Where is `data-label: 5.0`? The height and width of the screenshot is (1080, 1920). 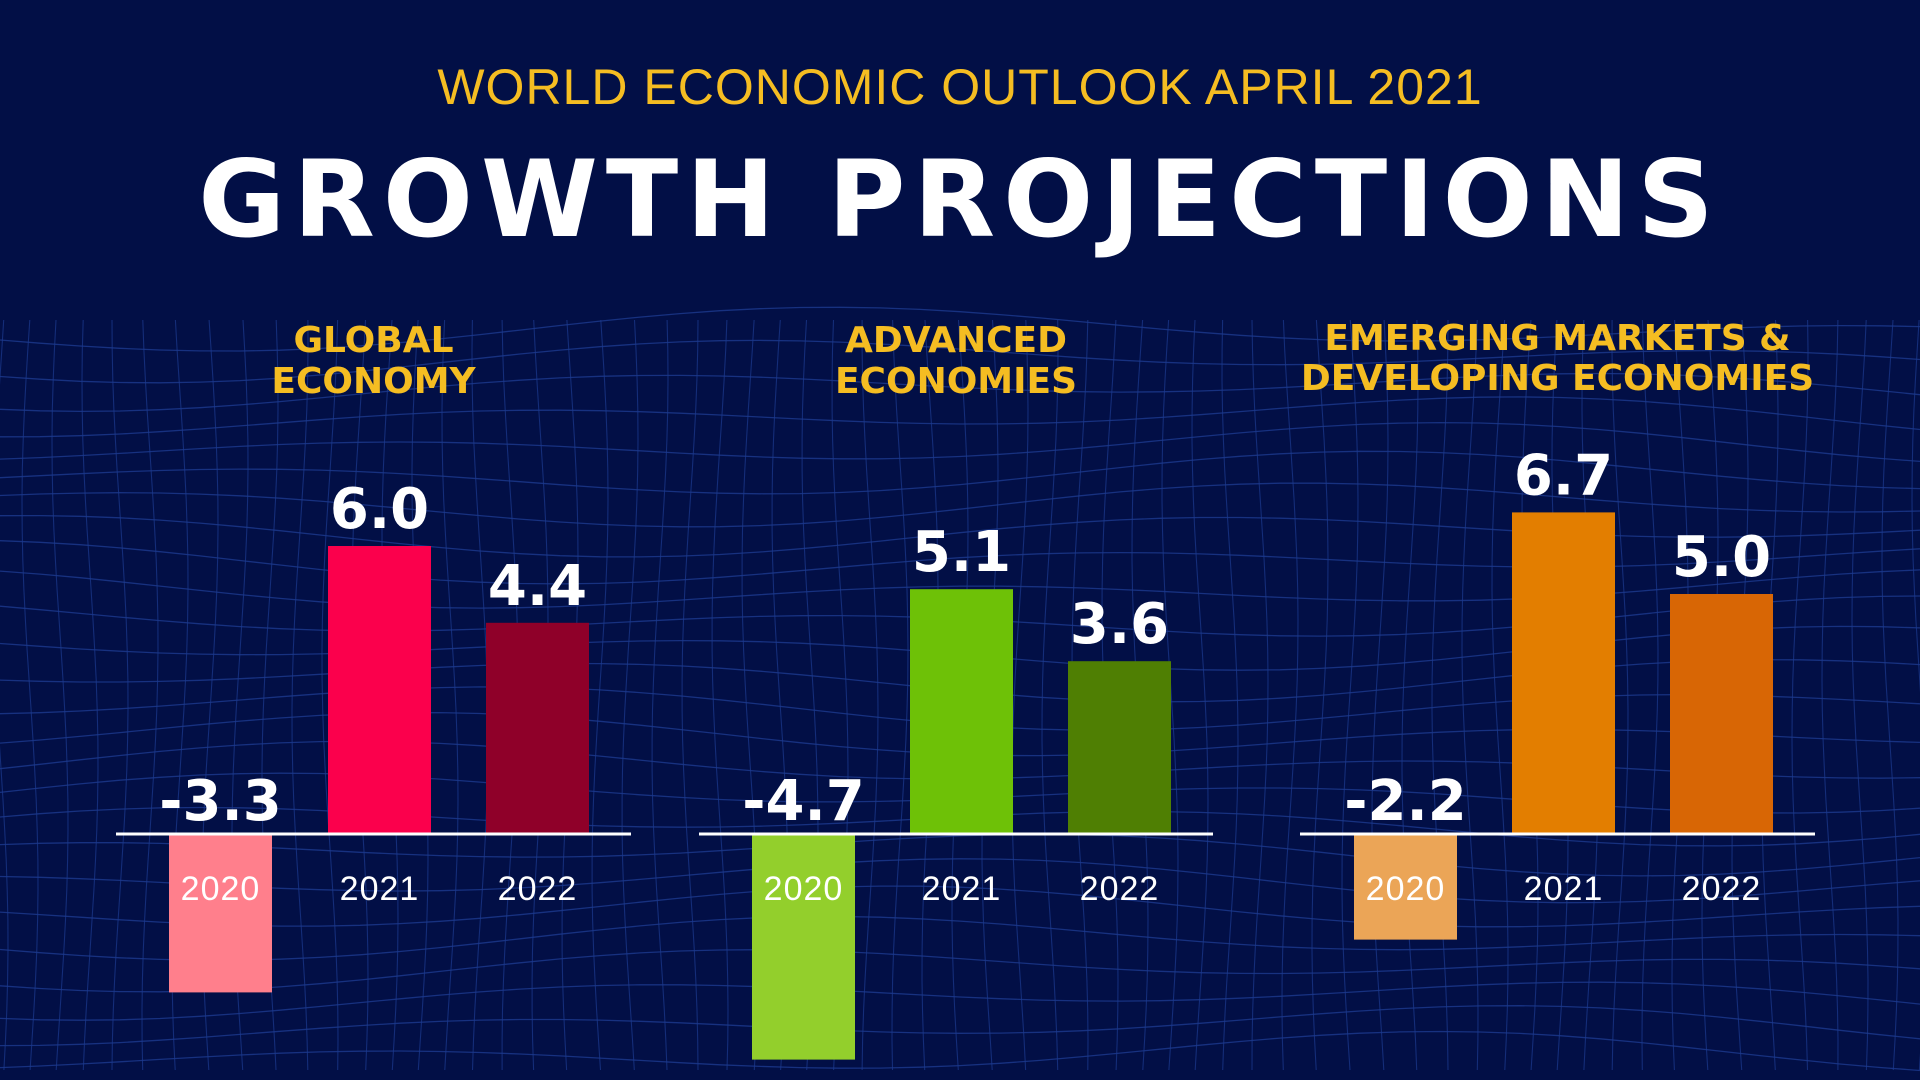
data-label: 5.0 is located at coordinates (1721, 557).